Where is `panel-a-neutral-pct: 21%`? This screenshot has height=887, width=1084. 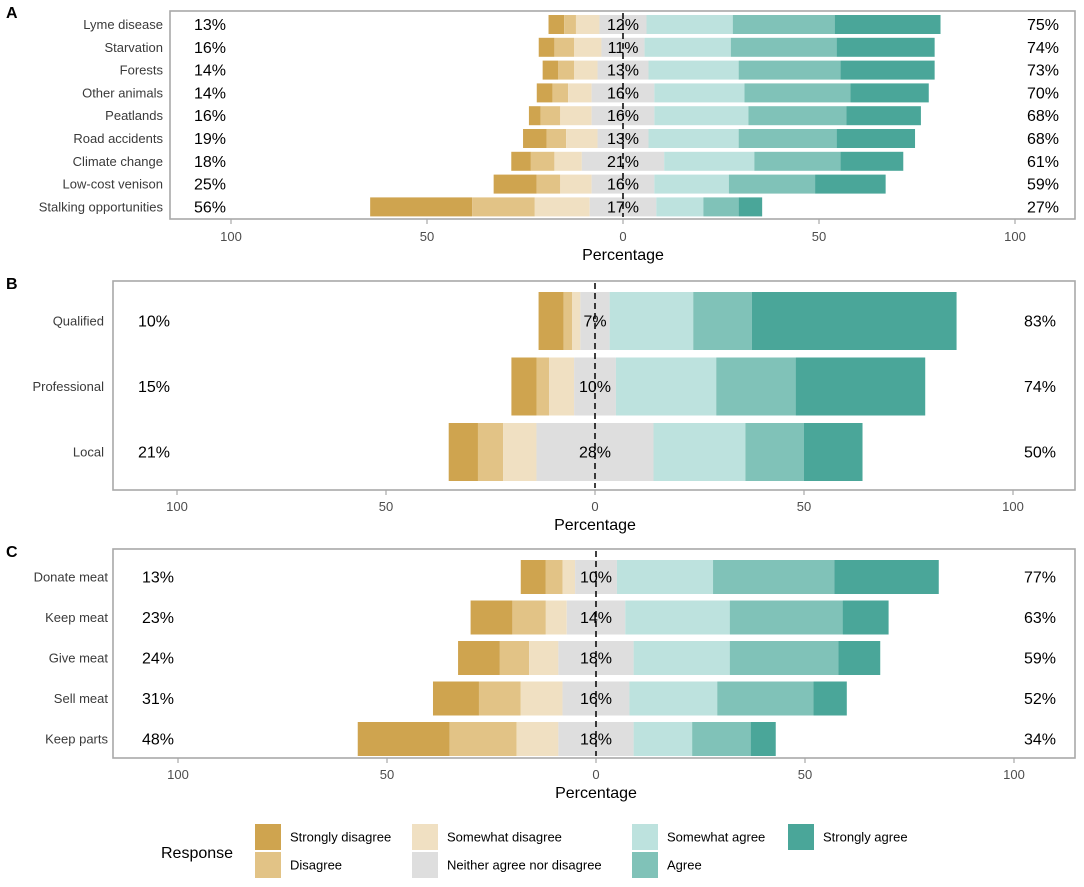 panel-a-neutral-pct: 21% is located at coordinates (623, 162).